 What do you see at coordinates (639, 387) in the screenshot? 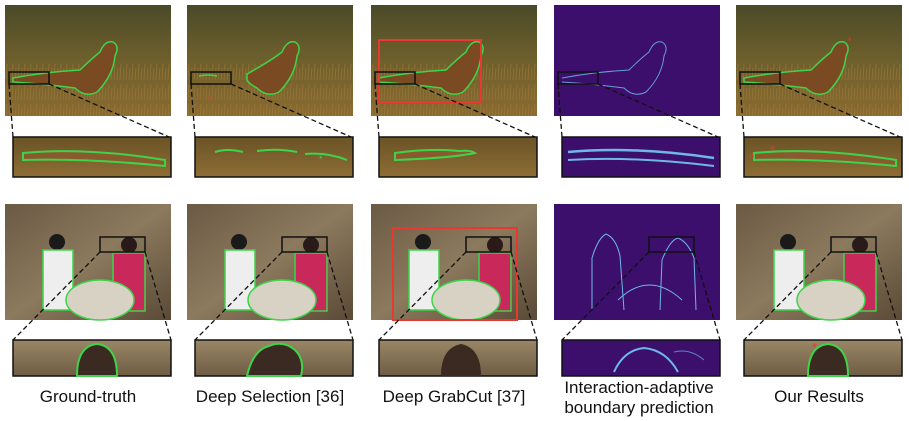
I see `label-boundary-line1: Interaction-adaptive` at bounding box center [639, 387].